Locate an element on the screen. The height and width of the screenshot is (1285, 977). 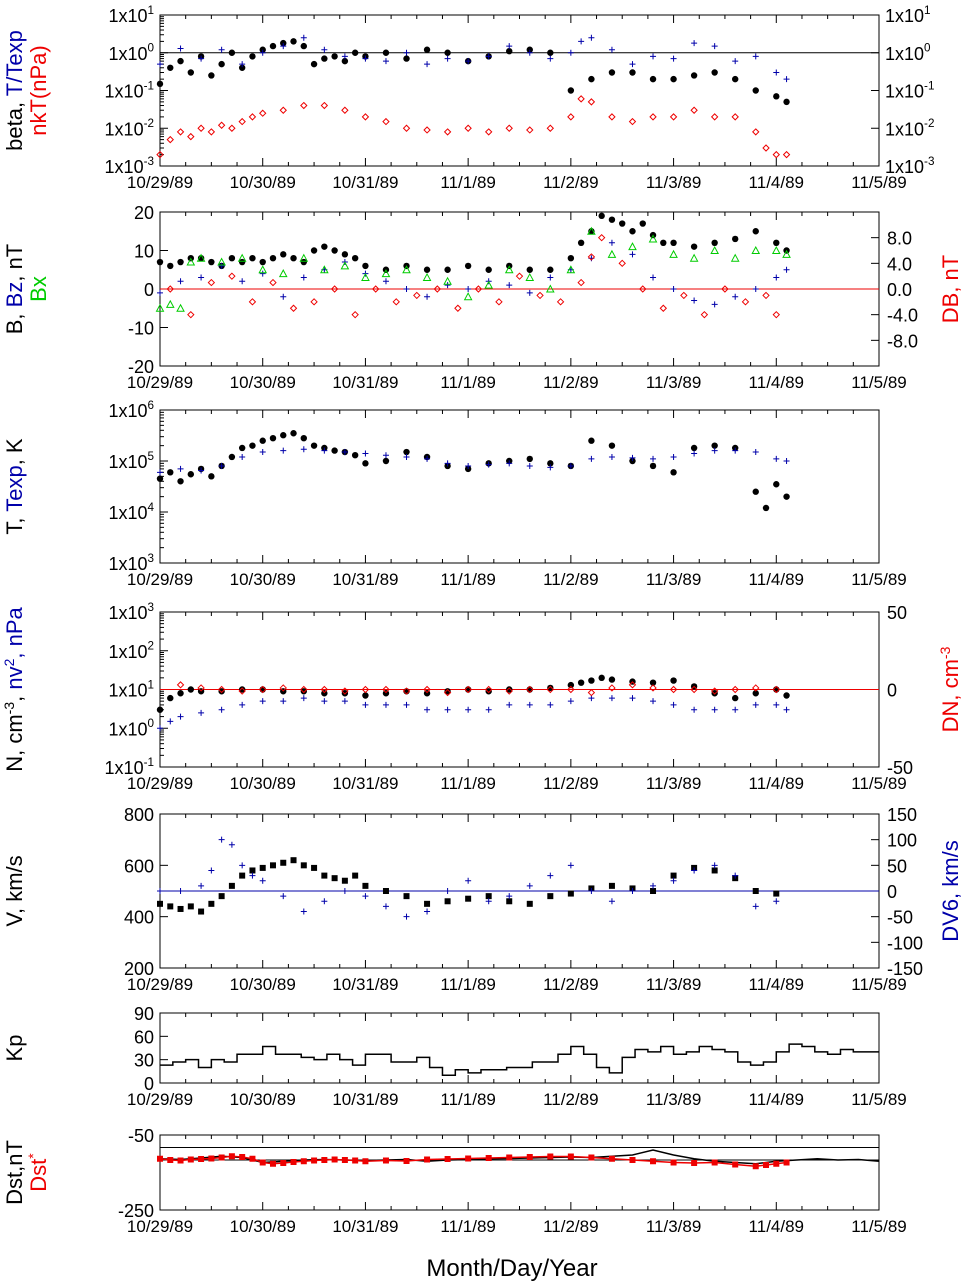
y-right-tick-label: 0.0 is located at coordinates (899, 290).